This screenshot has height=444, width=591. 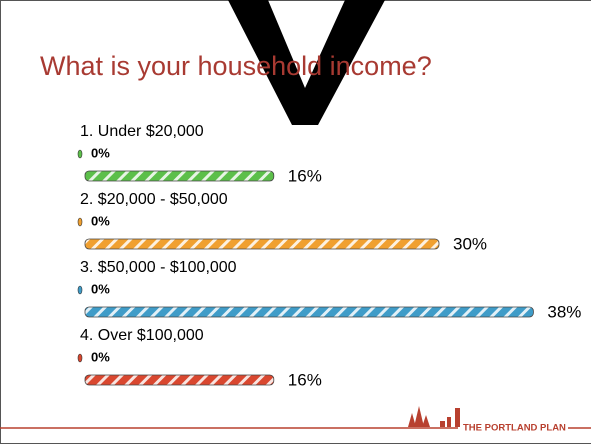 What do you see at coordinates (434, 416) in the screenshot?
I see `logo-skyline` at bounding box center [434, 416].